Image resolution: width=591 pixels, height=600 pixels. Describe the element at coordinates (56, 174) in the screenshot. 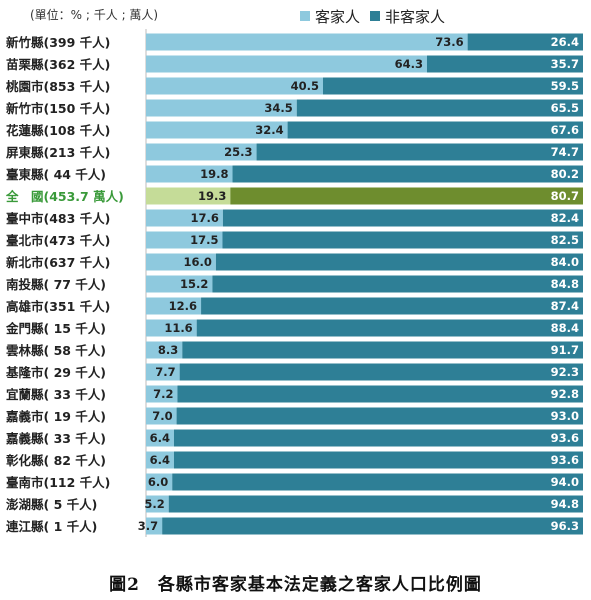

I see `category-label: 臺東縣( 44 千人)` at that location.